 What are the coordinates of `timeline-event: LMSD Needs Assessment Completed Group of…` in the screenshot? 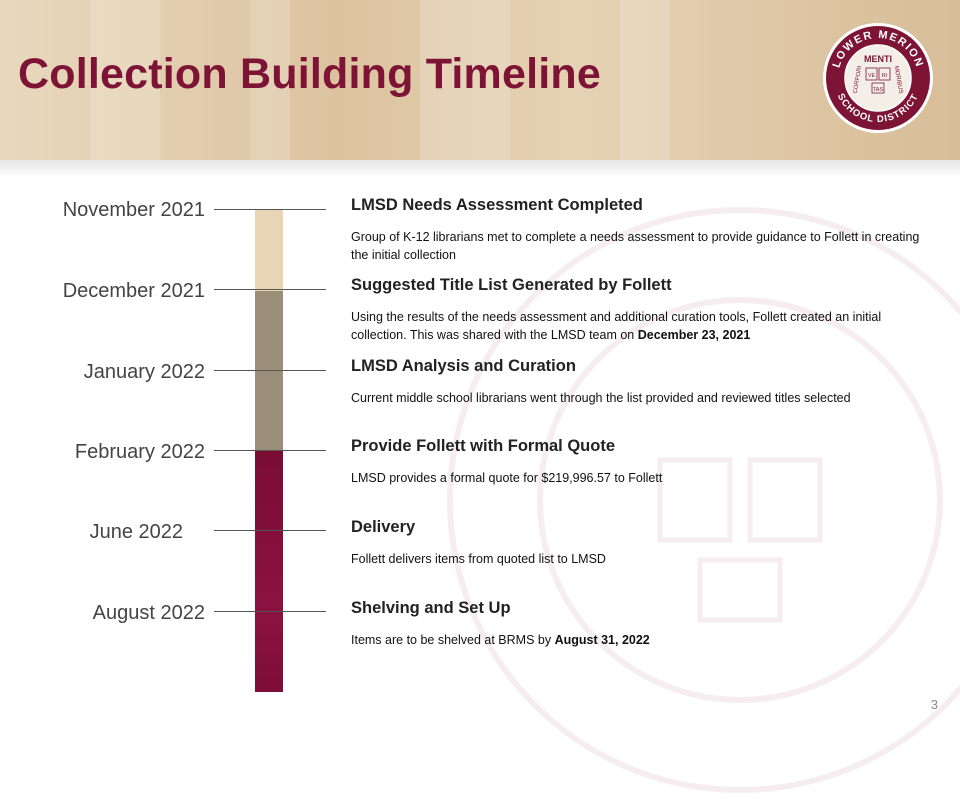 It's located at (636, 230).